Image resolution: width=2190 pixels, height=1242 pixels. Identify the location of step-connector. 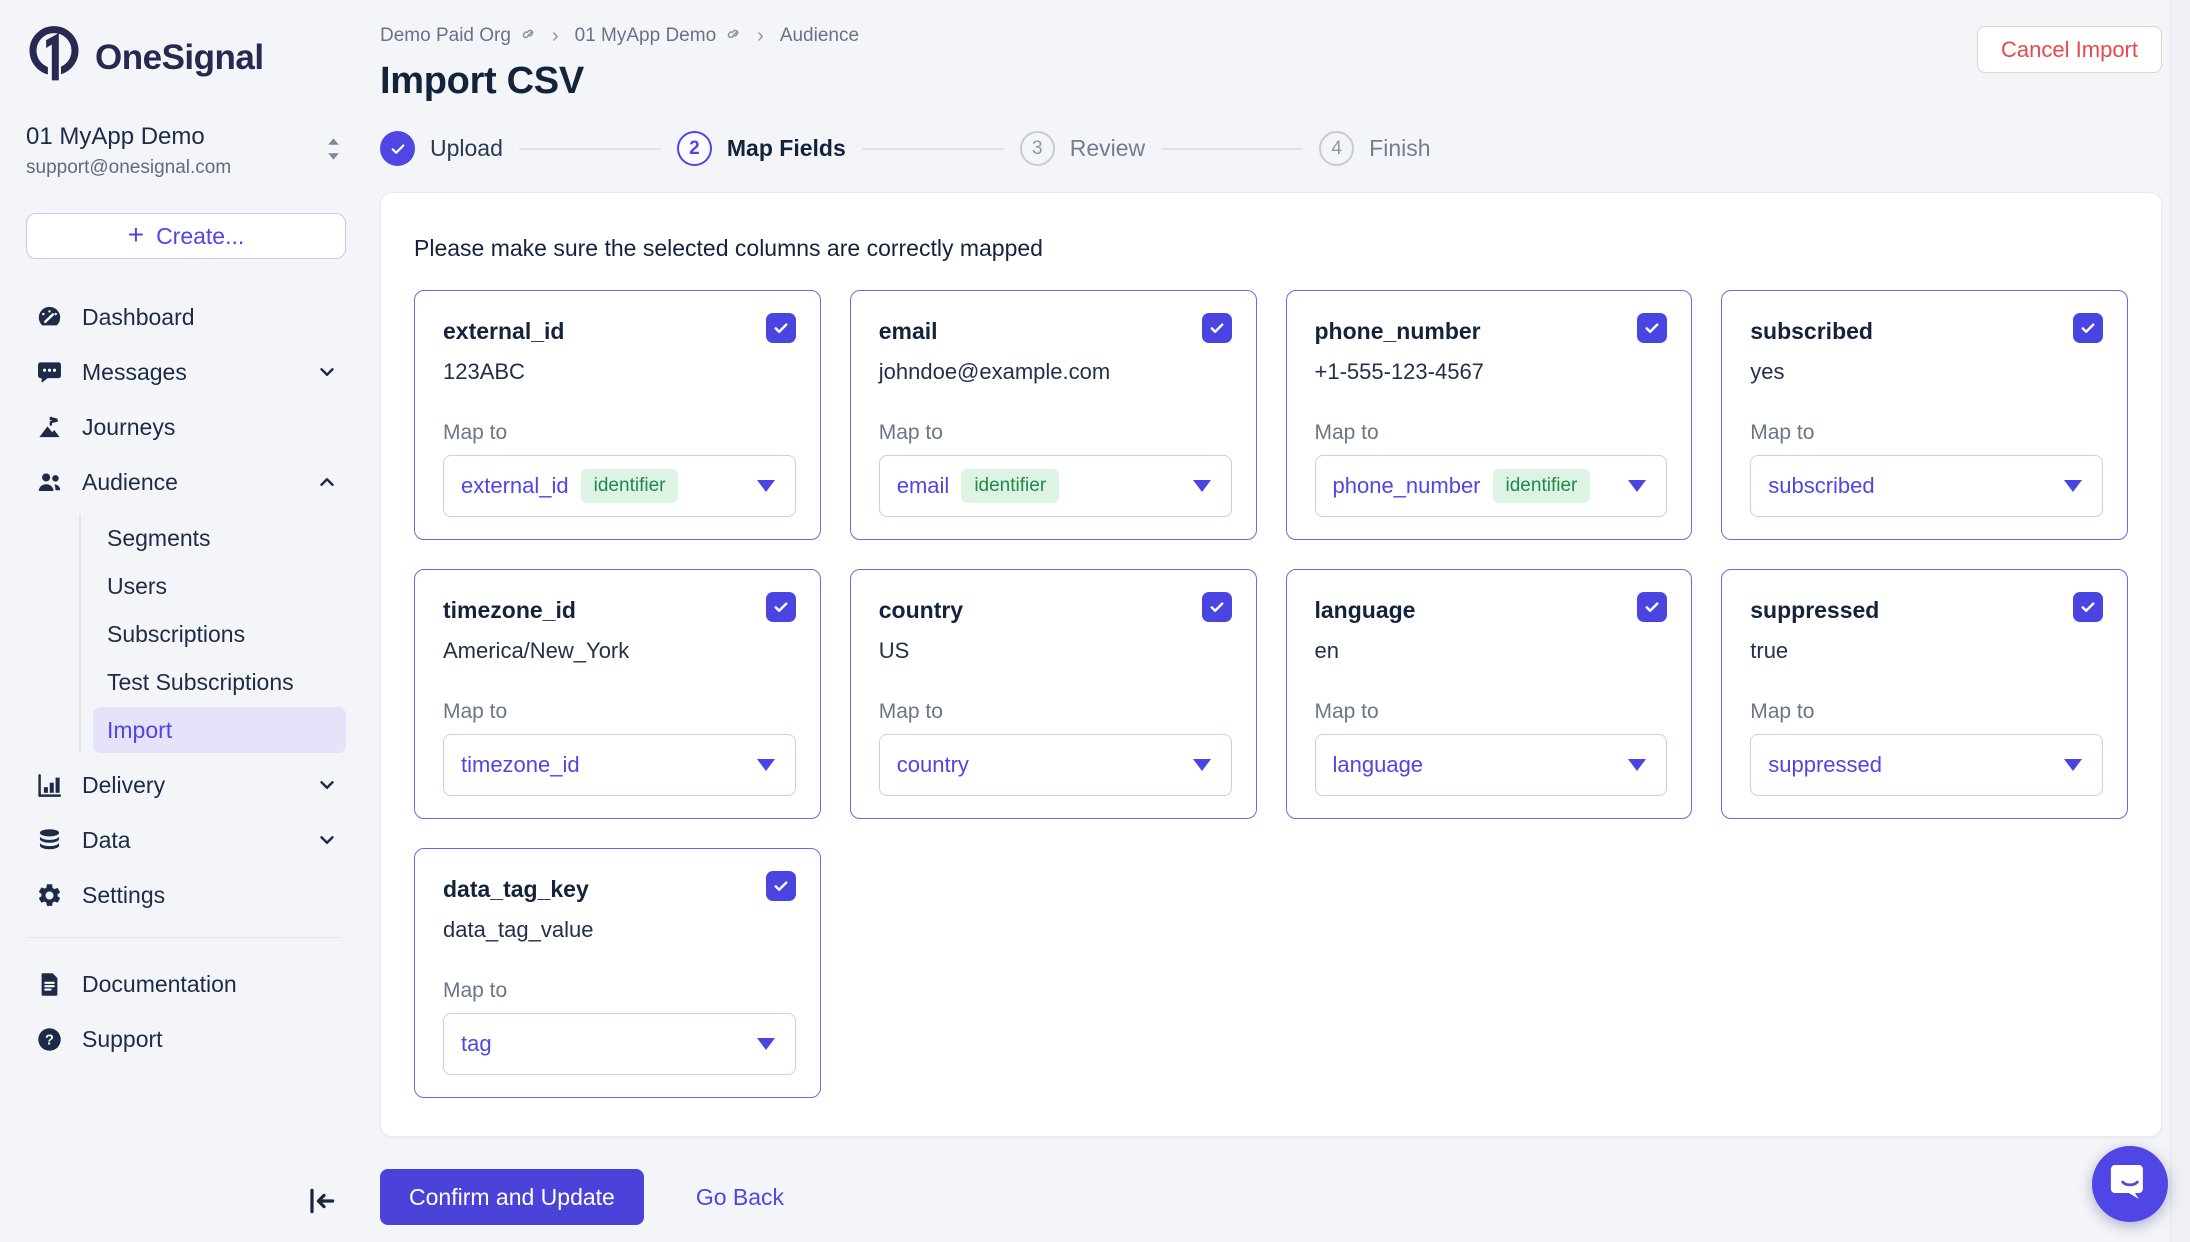
(1232, 148).